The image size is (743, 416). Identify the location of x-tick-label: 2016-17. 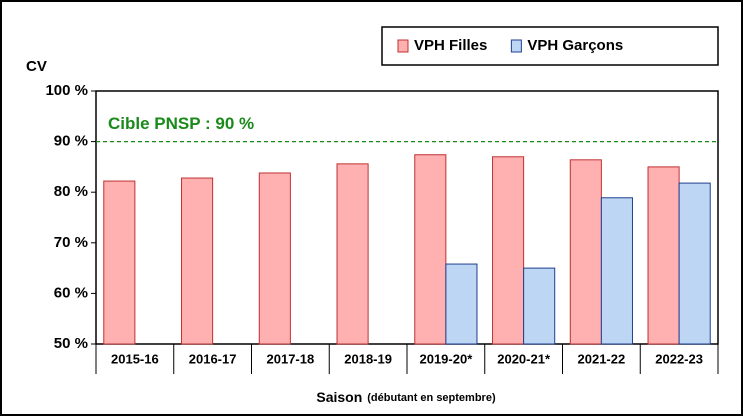
(213, 358).